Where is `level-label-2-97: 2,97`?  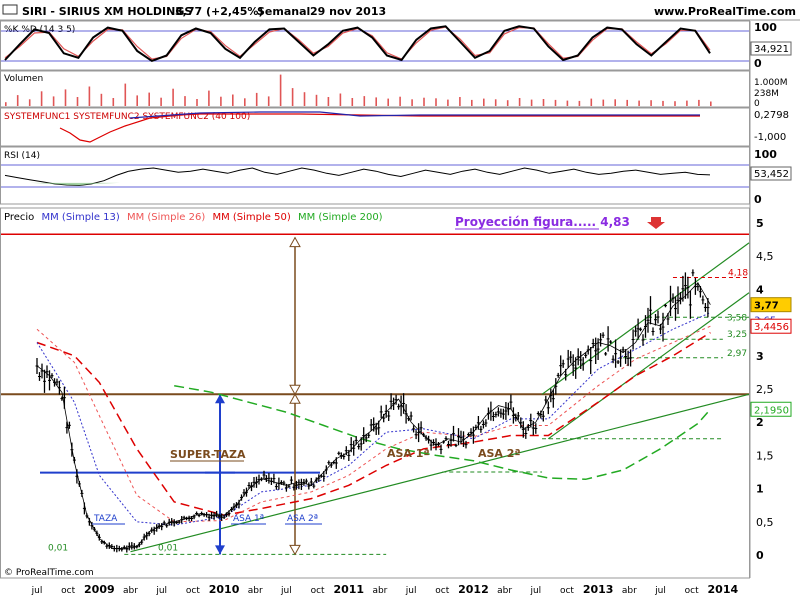 level-label-2-97: 2,97 is located at coordinates (737, 354).